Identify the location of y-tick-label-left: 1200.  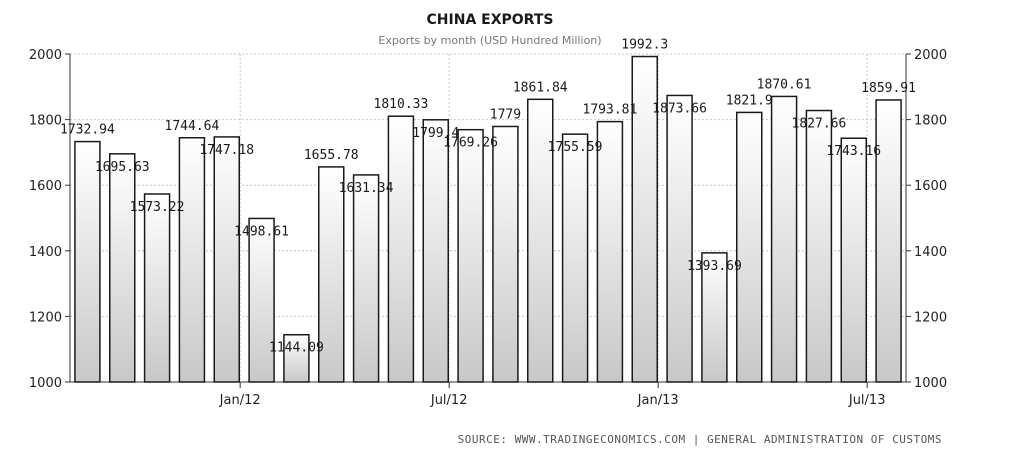
(45, 317).